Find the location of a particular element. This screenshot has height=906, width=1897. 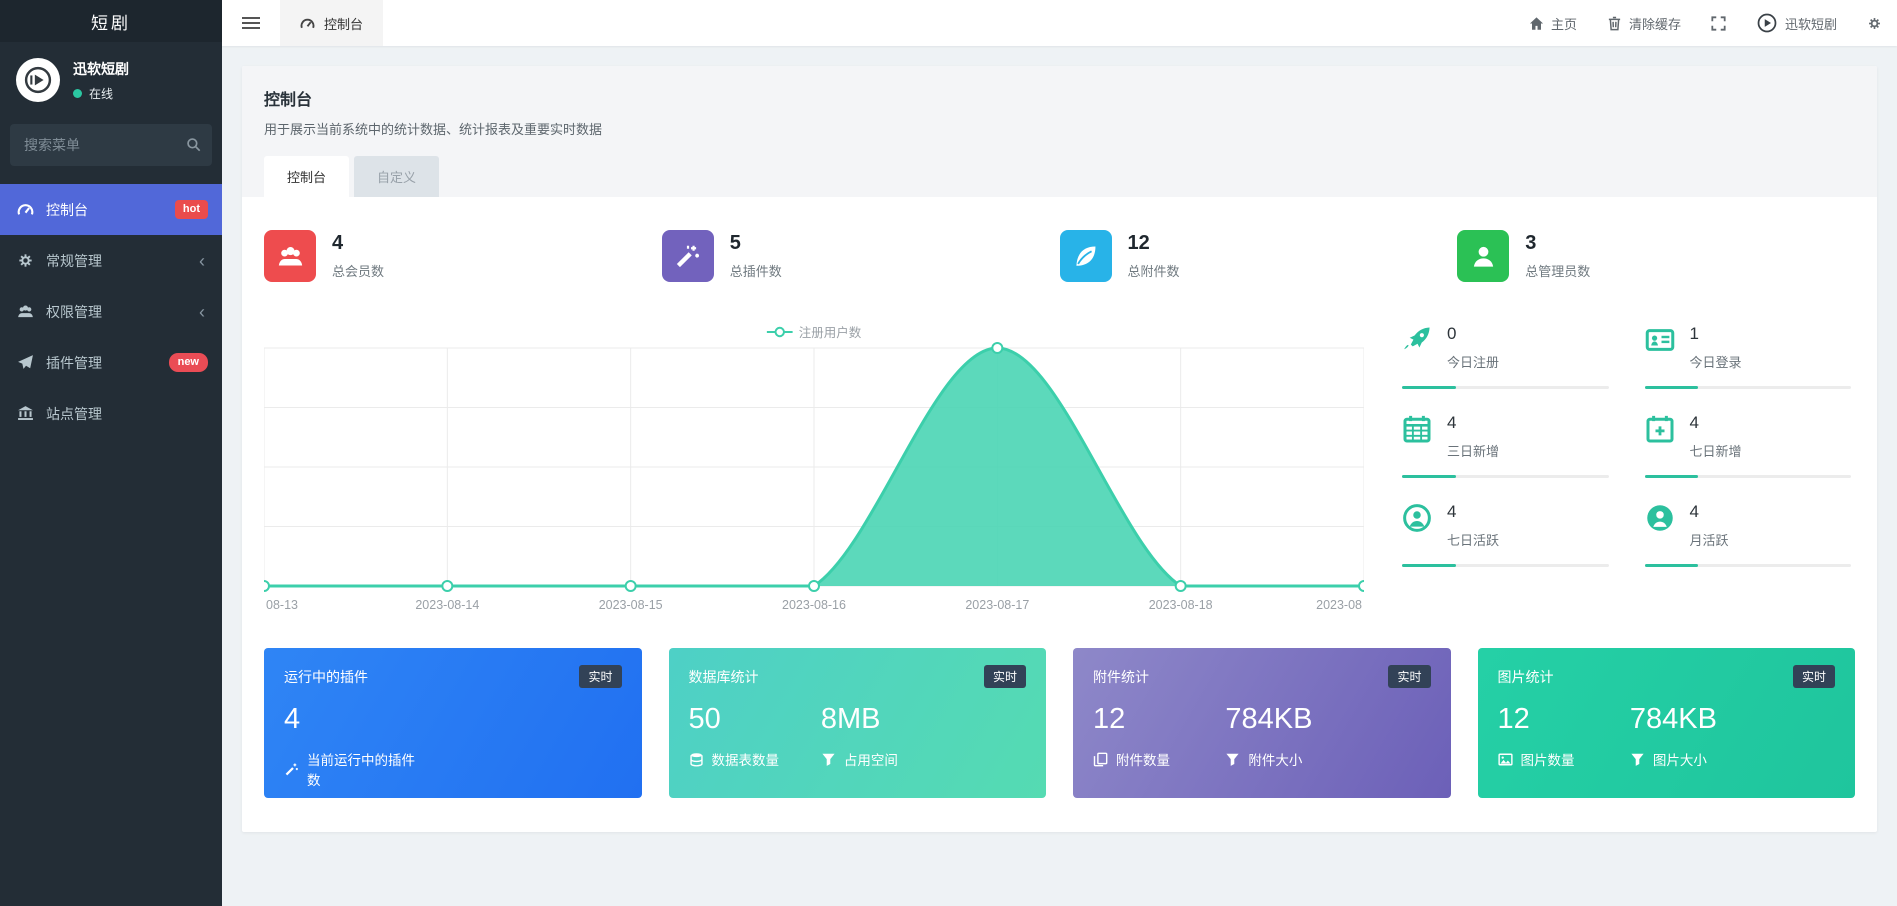

topbar-tab-console: 控制台 is located at coordinates (332, 23).